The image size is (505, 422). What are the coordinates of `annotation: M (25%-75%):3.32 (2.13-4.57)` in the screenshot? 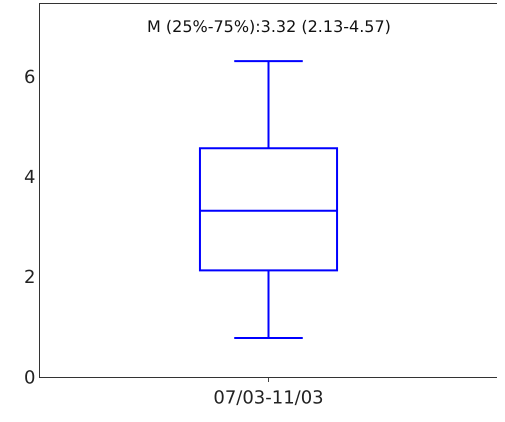 It's located at (269, 26).